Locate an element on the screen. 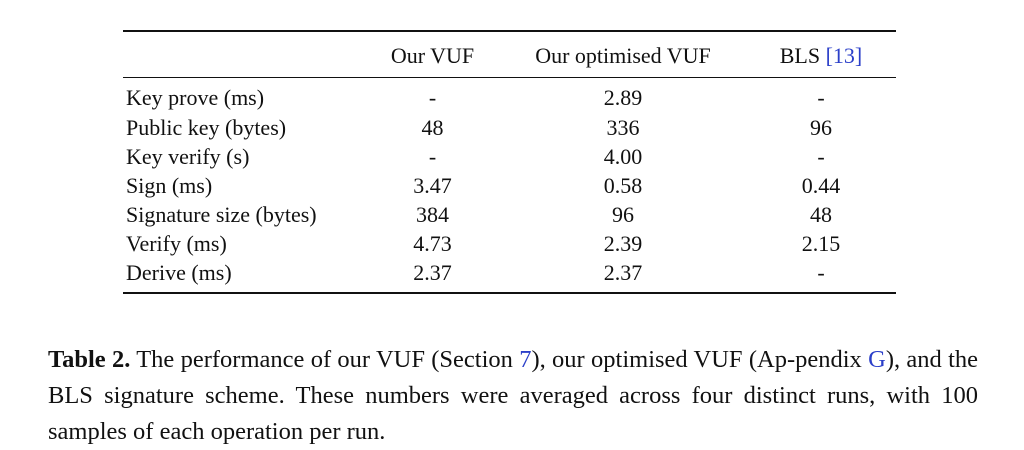 The height and width of the screenshot is (450, 1024). row-label: Public key (bytes) is located at coordinates (206, 127).